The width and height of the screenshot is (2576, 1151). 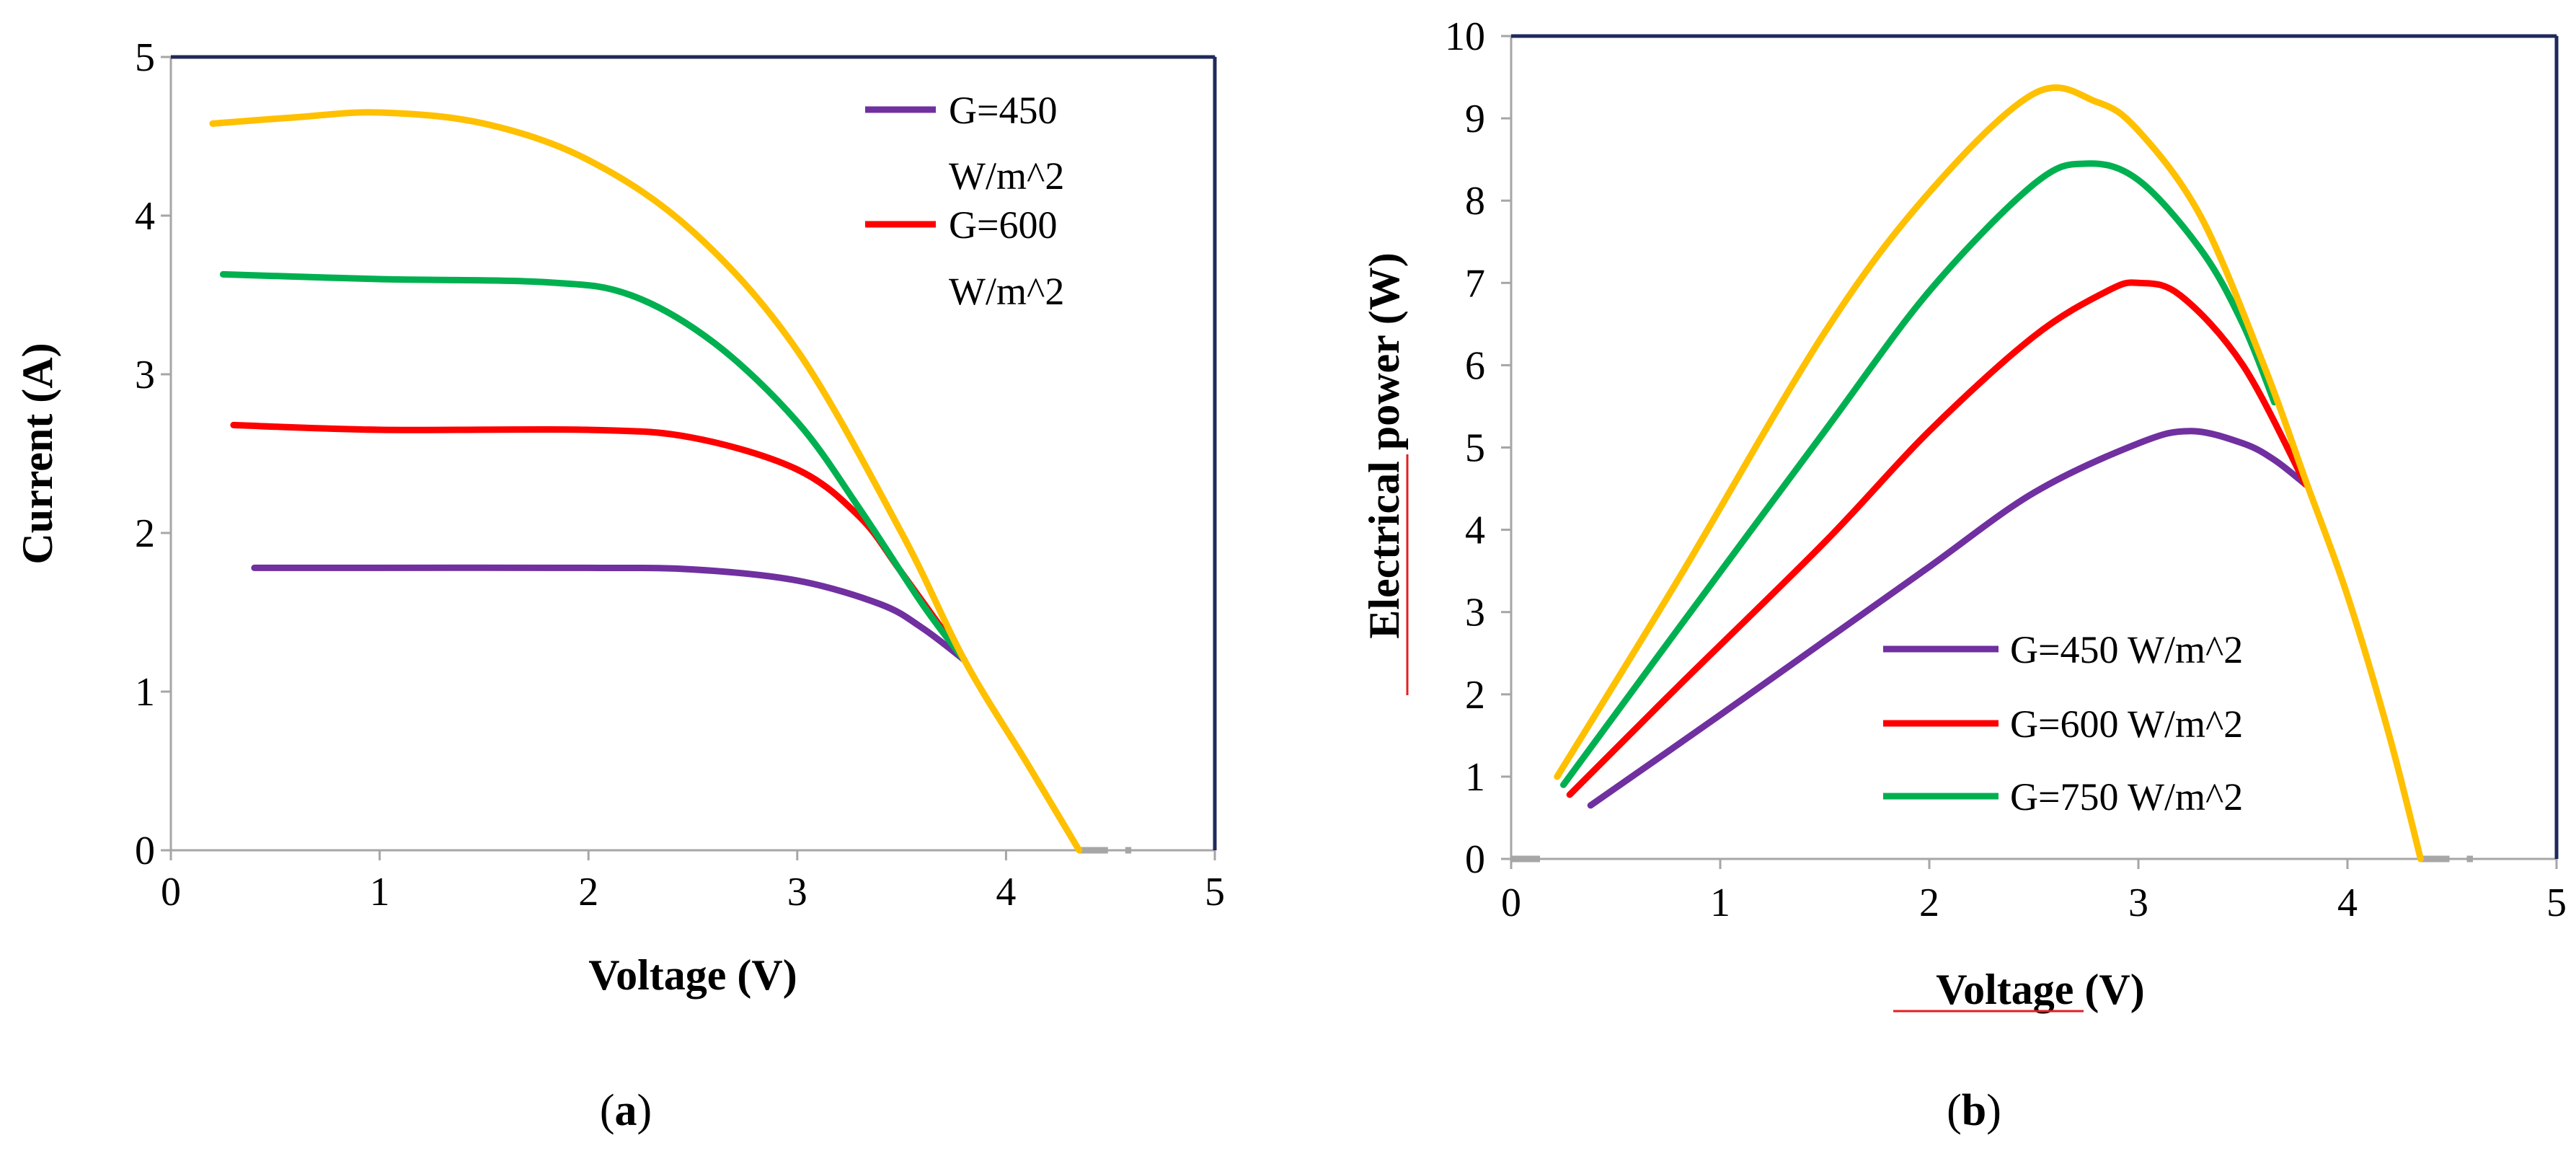 I want to click on chart-a-xtick-label-4: 4, so click(x=1006, y=892).